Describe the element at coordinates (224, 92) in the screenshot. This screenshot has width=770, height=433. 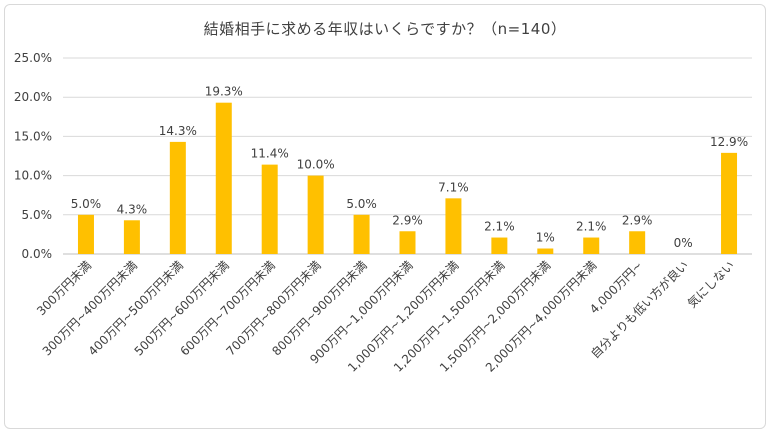
I see `data-label: 19.3%` at that location.